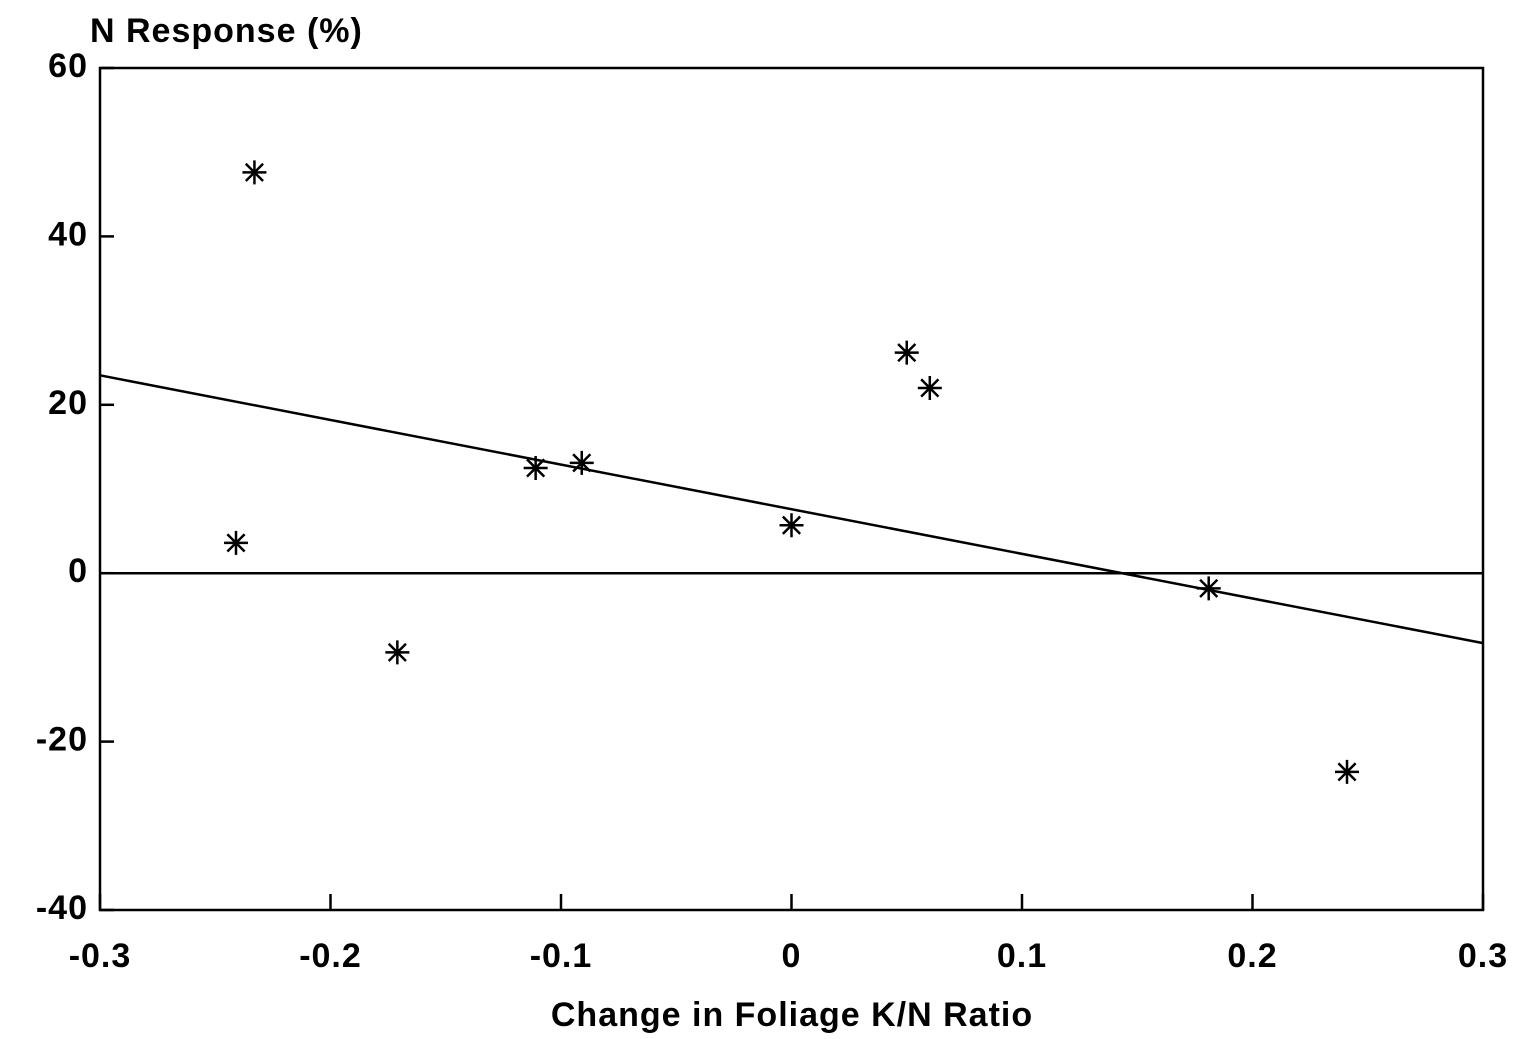 This screenshot has height=1039, width=1519. Describe the element at coordinates (1022, 956) in the screenshot. I see `x-tick-label: 0.1` at that location.